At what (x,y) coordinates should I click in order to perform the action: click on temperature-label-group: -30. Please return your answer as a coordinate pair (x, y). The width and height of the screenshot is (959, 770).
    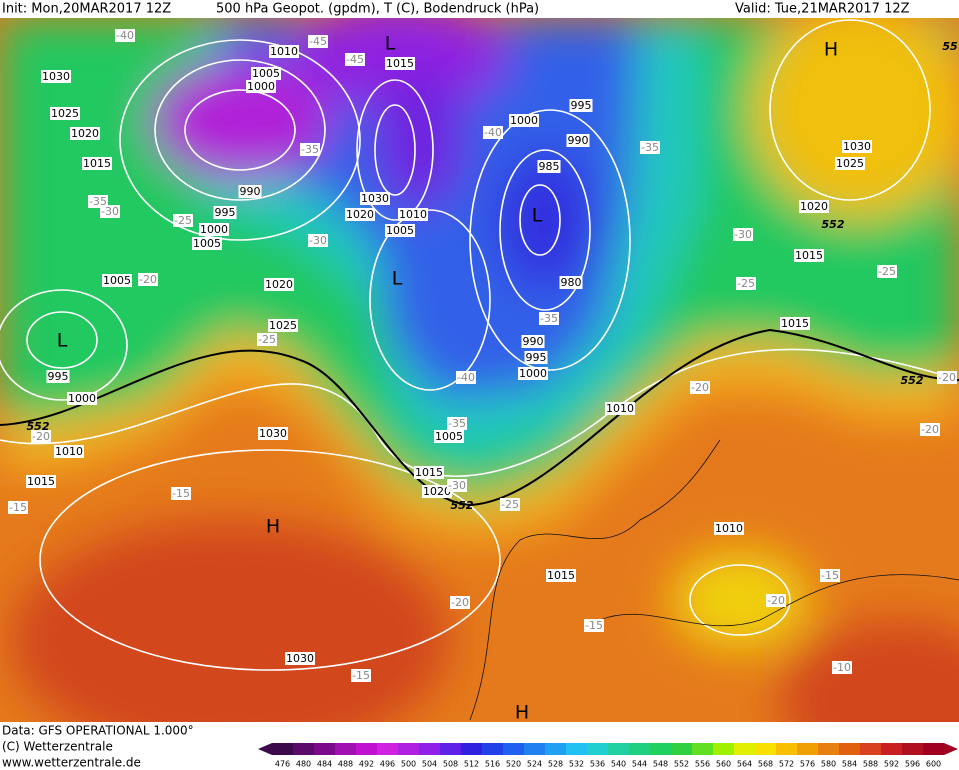
    Looking at the image, I should click on (318, 240).